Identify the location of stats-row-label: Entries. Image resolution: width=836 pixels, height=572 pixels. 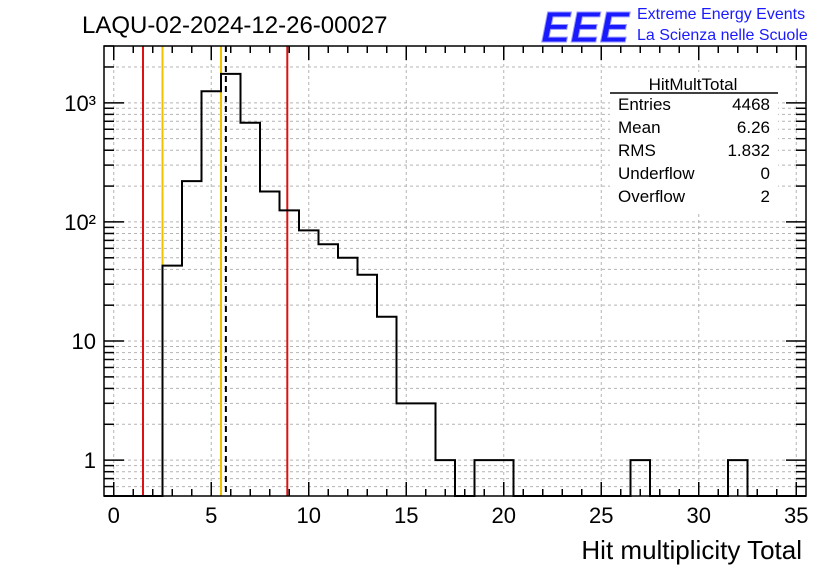
(644, 104).